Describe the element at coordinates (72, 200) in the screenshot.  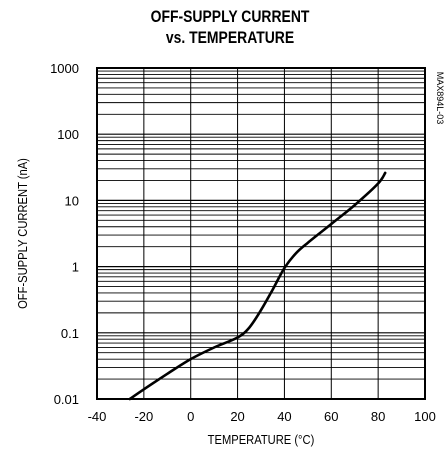
I see `y-tick-label: 10` at that location.